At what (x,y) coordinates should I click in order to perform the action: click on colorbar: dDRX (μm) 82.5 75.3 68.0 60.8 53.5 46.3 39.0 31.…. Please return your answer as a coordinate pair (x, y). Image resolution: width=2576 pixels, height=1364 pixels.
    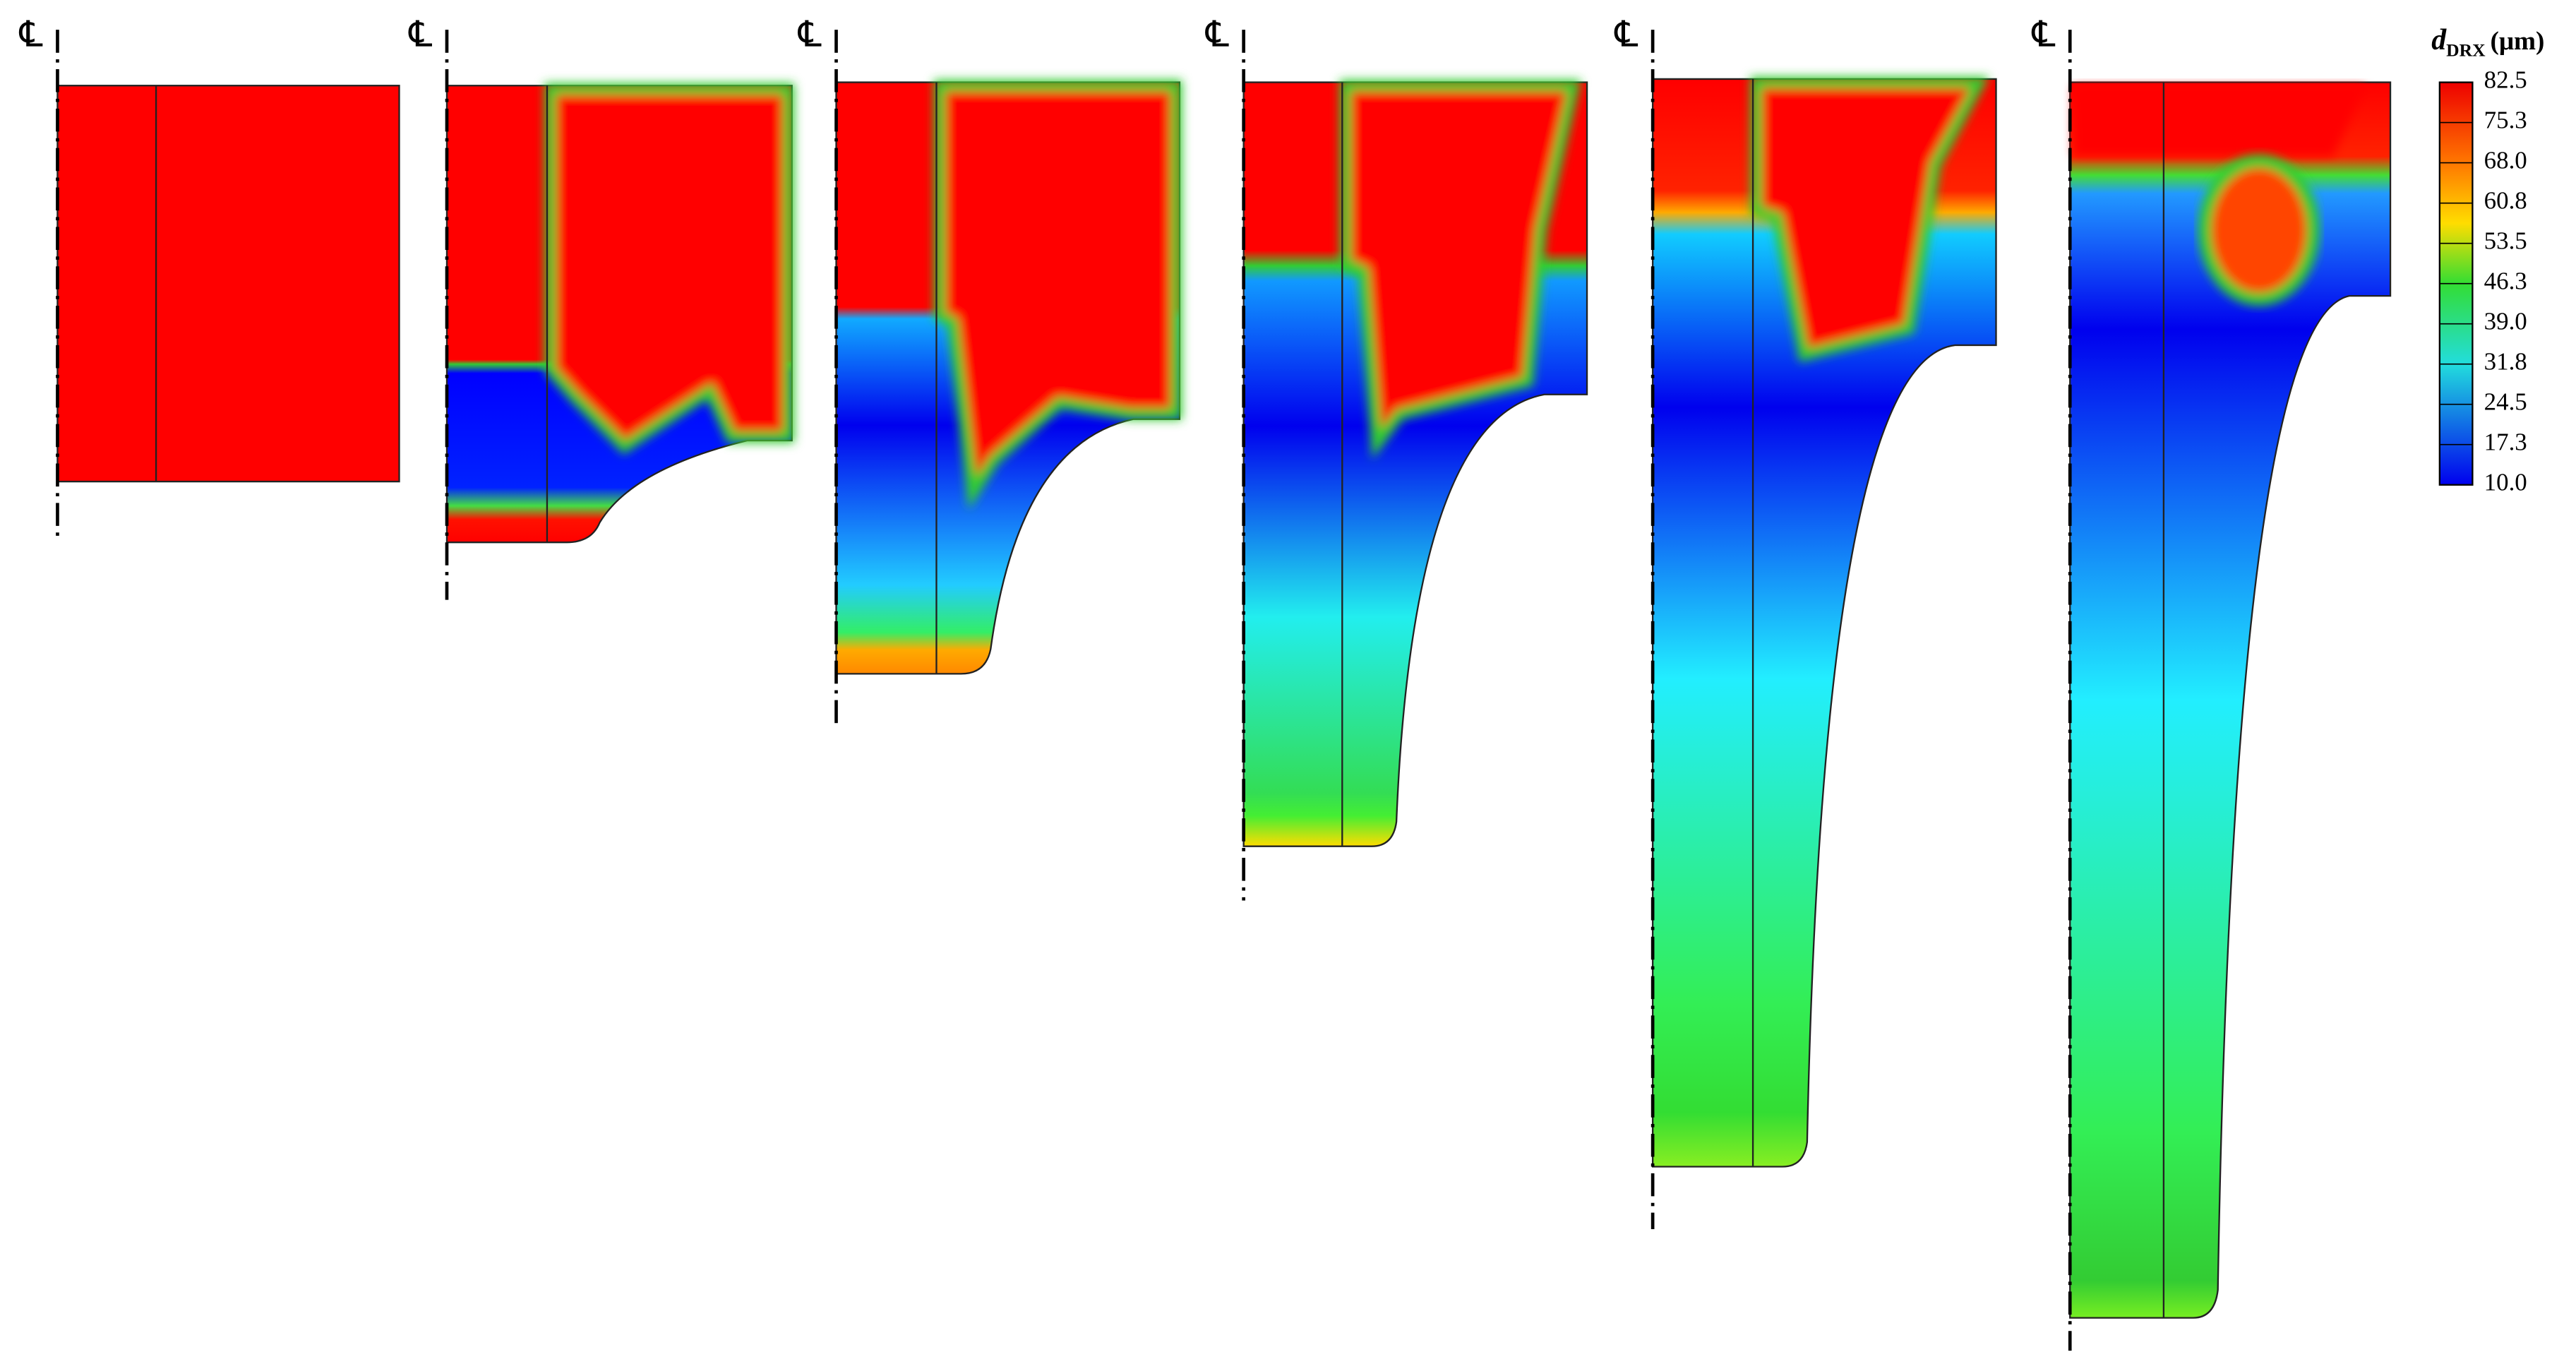
    Looking at the image, I should click on (2487, 260).